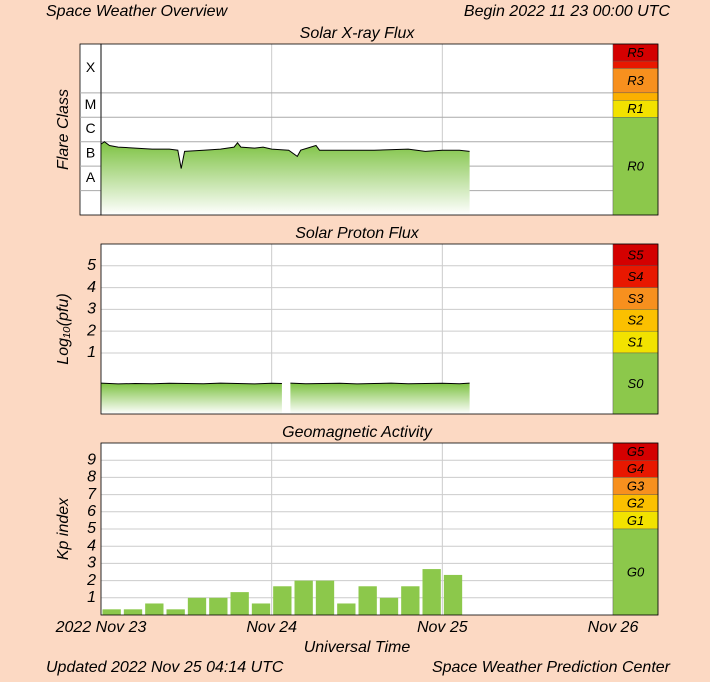 The height and width of the screenshot is (682, 710). I want to click on flare-class-label: M, so click(91, 104).